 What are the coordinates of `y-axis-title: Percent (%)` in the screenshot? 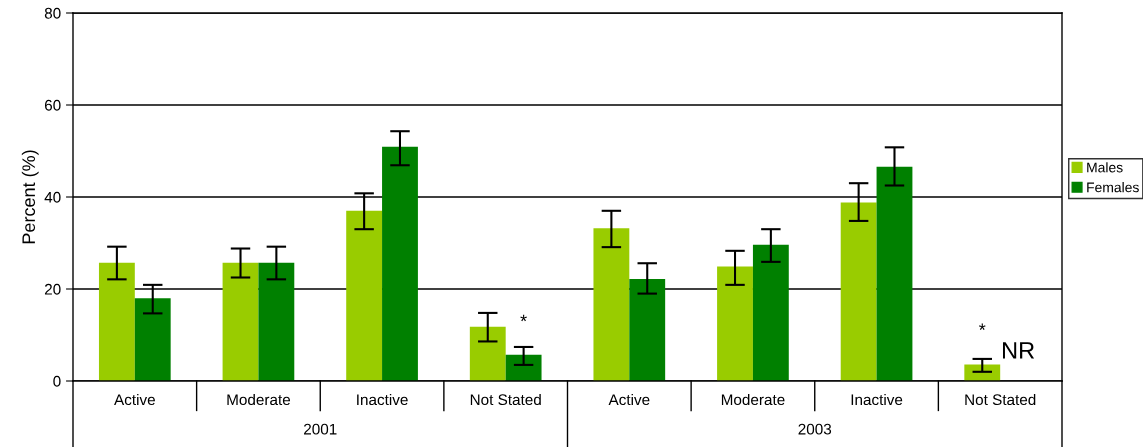 It's located at (30, 197).